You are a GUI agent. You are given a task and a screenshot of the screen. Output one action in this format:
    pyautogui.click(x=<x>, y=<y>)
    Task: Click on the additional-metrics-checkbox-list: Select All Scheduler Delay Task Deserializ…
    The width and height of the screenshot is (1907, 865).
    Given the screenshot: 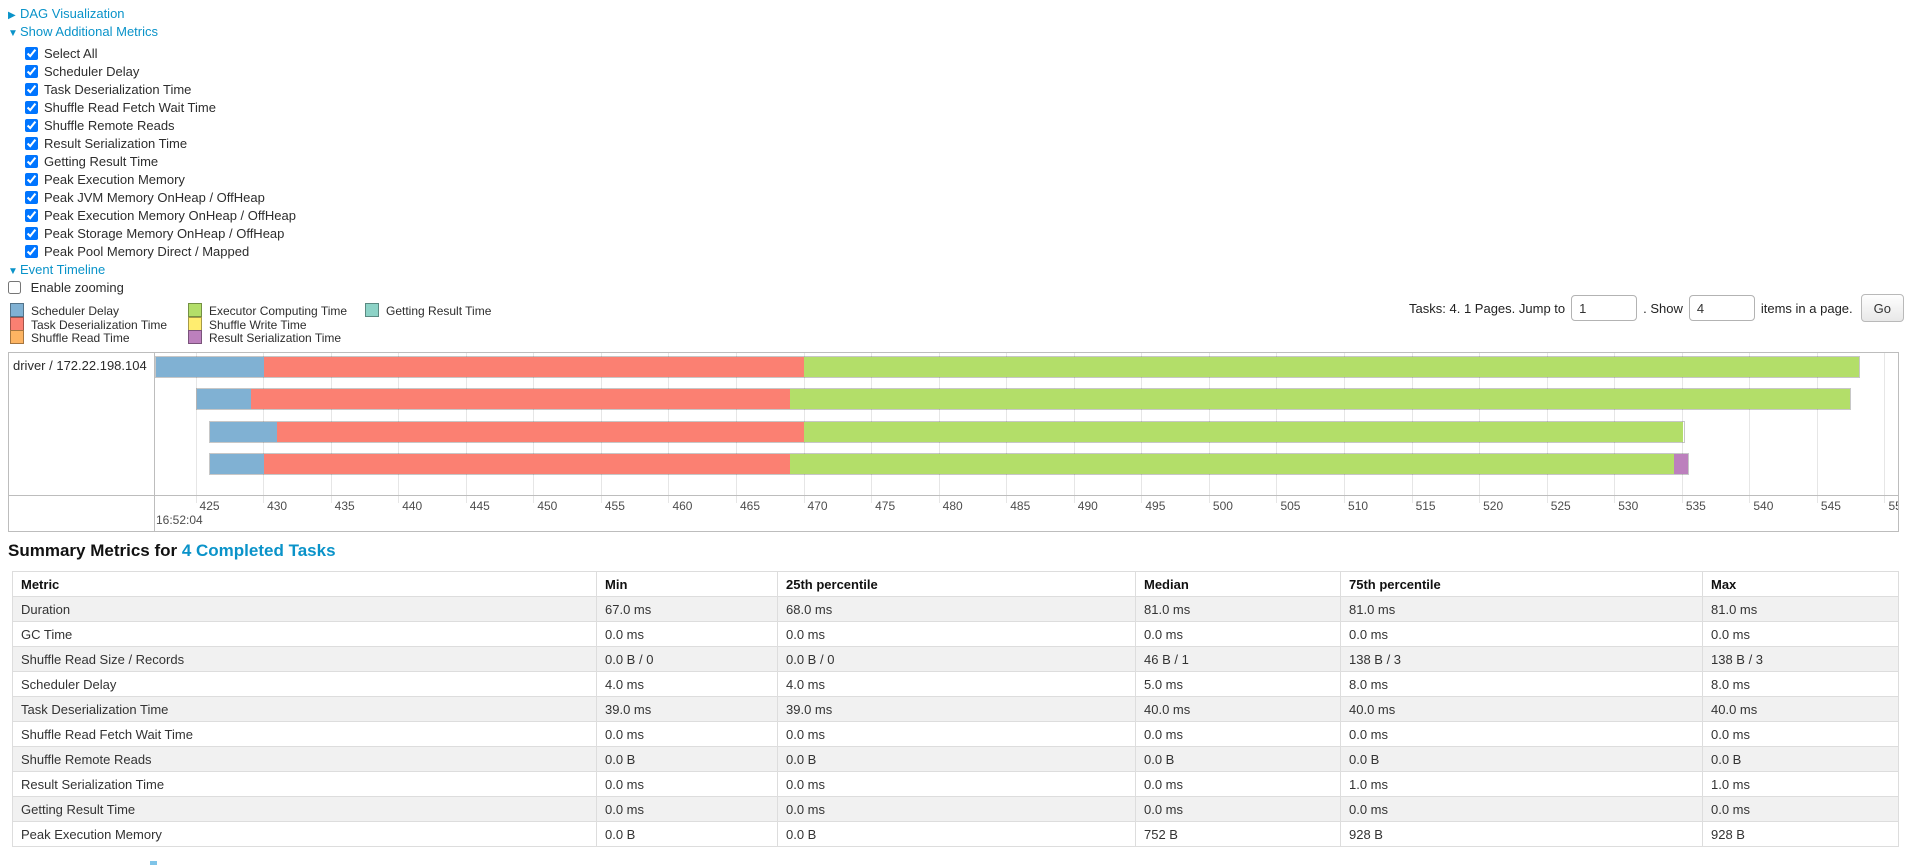 What is the action you would take?
    pyautogui.click(x=160, y=153)
    